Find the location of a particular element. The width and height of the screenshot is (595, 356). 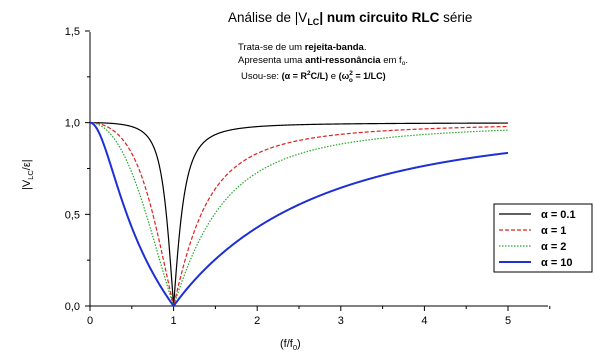

legend-box is located at coordinates (543, 238).